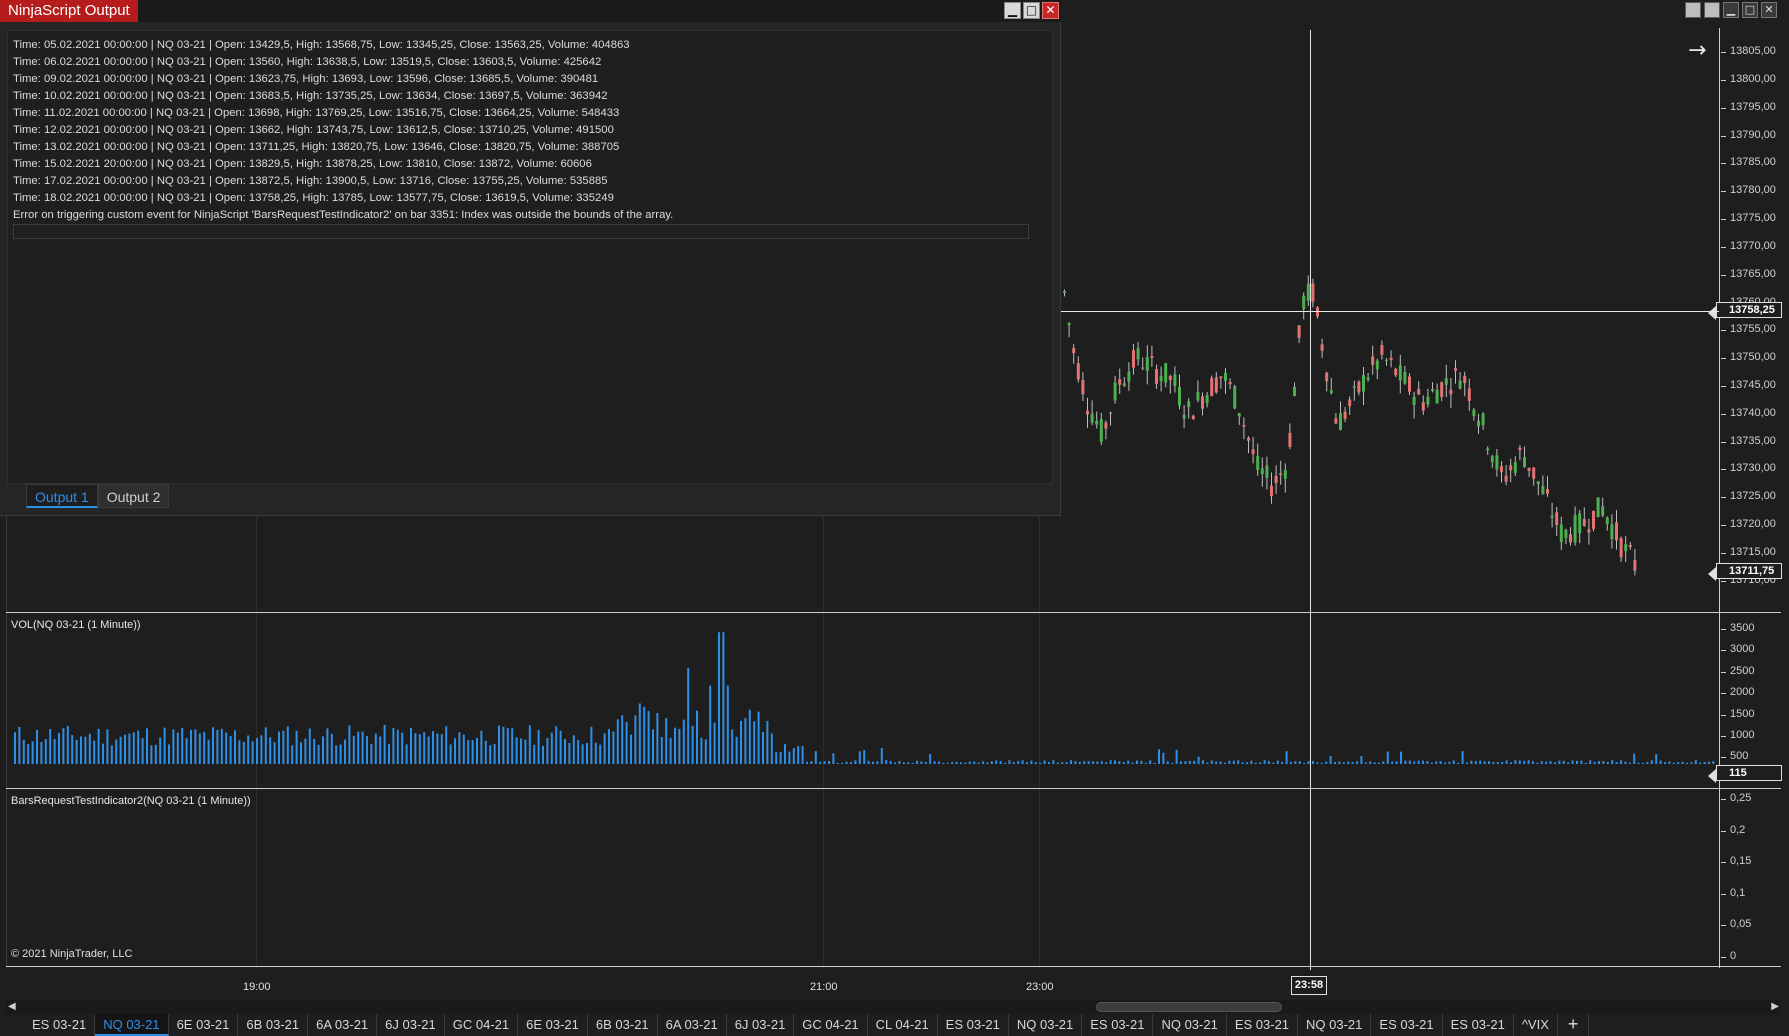  Describe the element at coordinates (1573, 1025) in the screenshot. I see `add-tab-button: +` at that location.